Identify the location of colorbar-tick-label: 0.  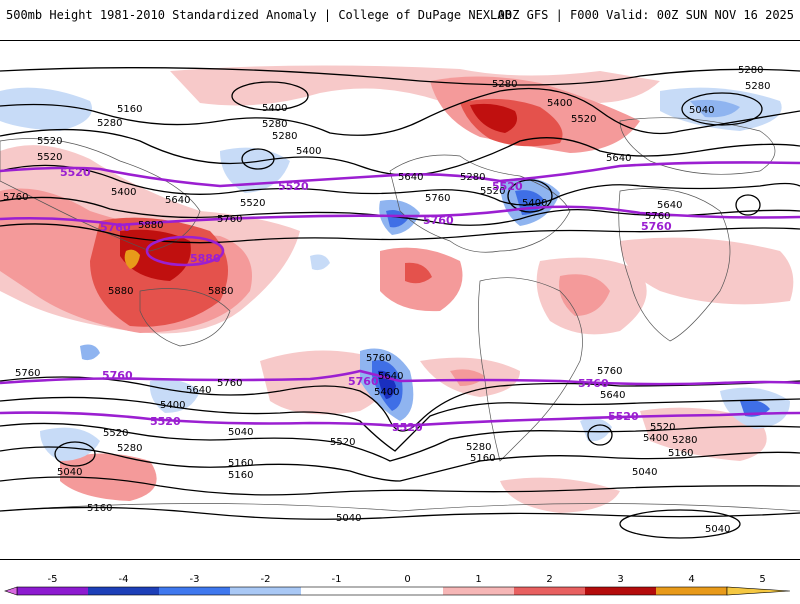
(407, 579).